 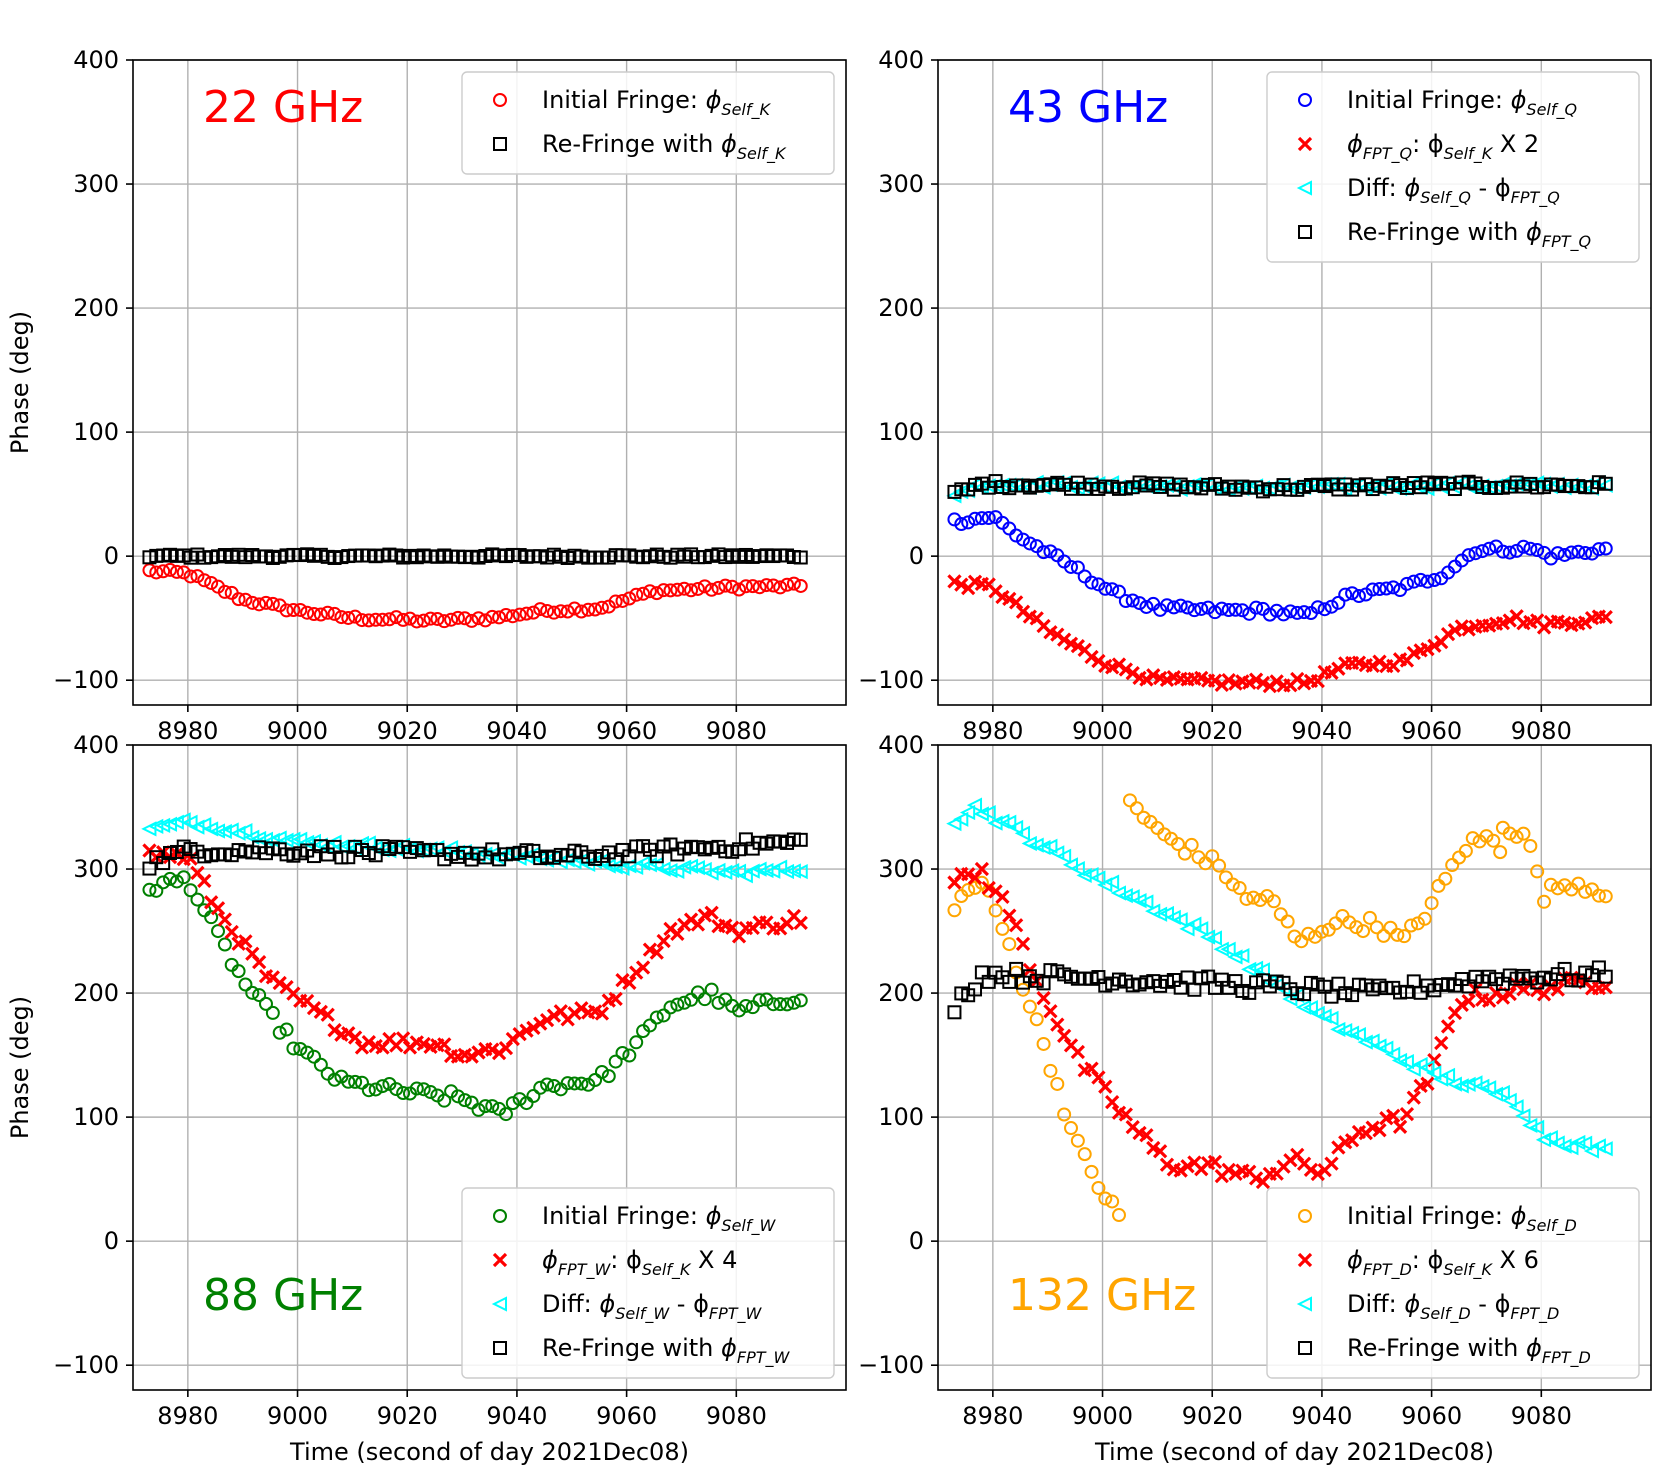 I want to click on y-tick-label: 100, so click(x=901, y=1117).